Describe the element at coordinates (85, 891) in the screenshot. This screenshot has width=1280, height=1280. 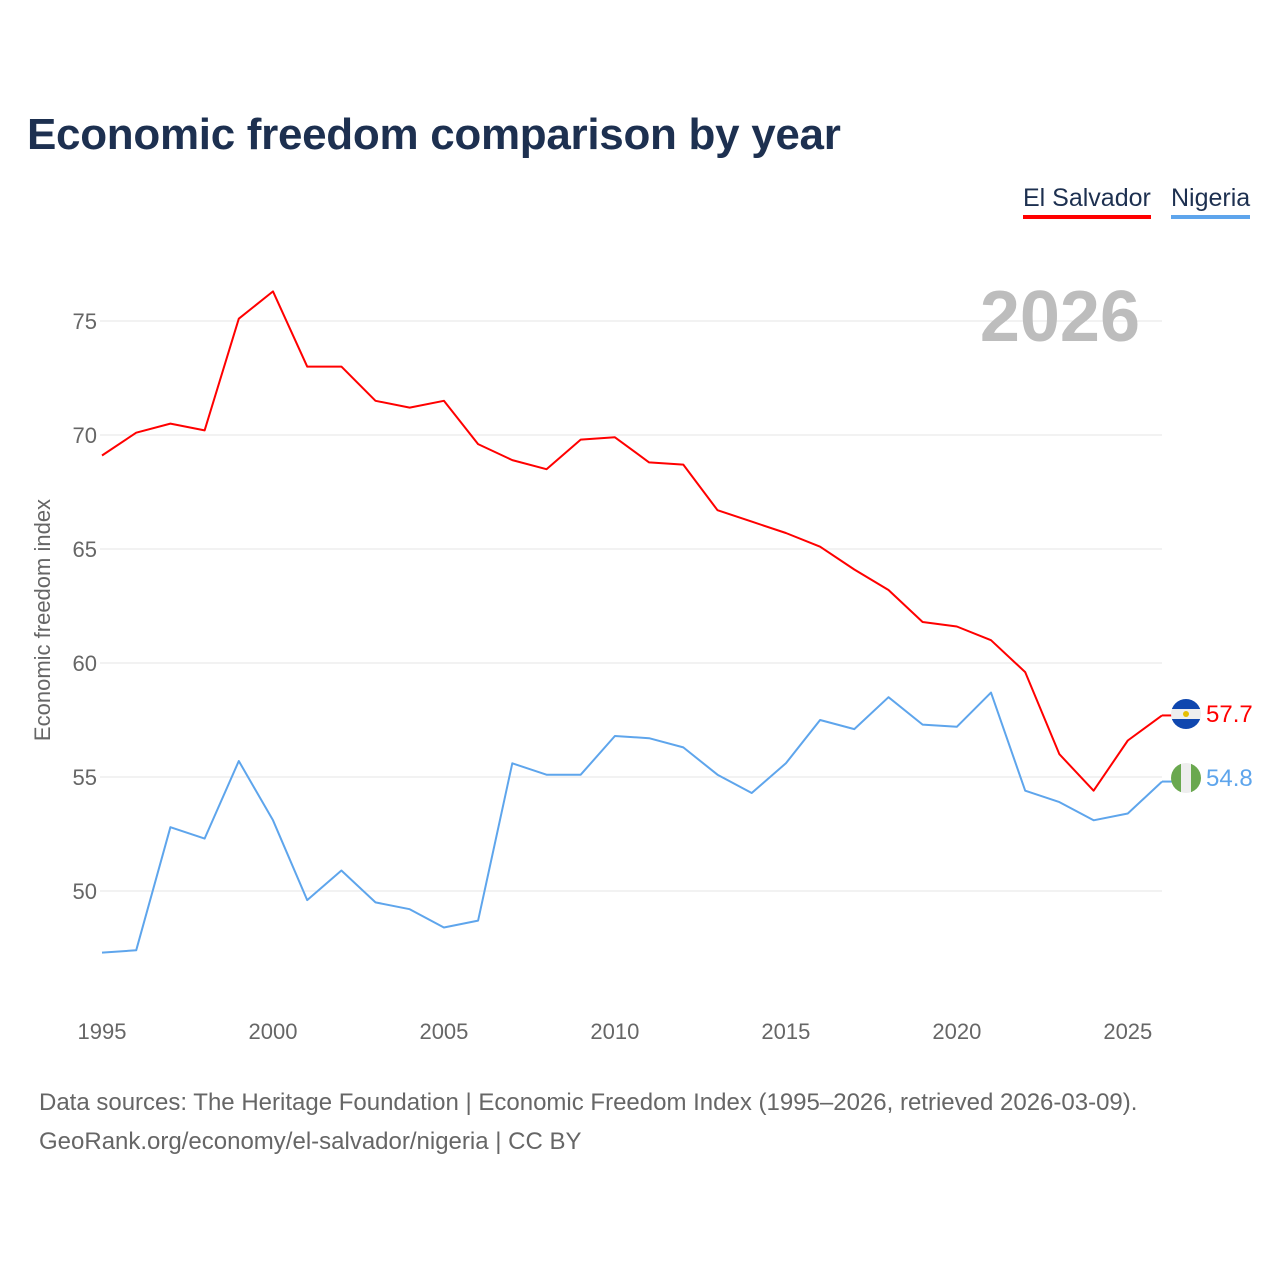
I see `y-tick-label: 50` at that location.